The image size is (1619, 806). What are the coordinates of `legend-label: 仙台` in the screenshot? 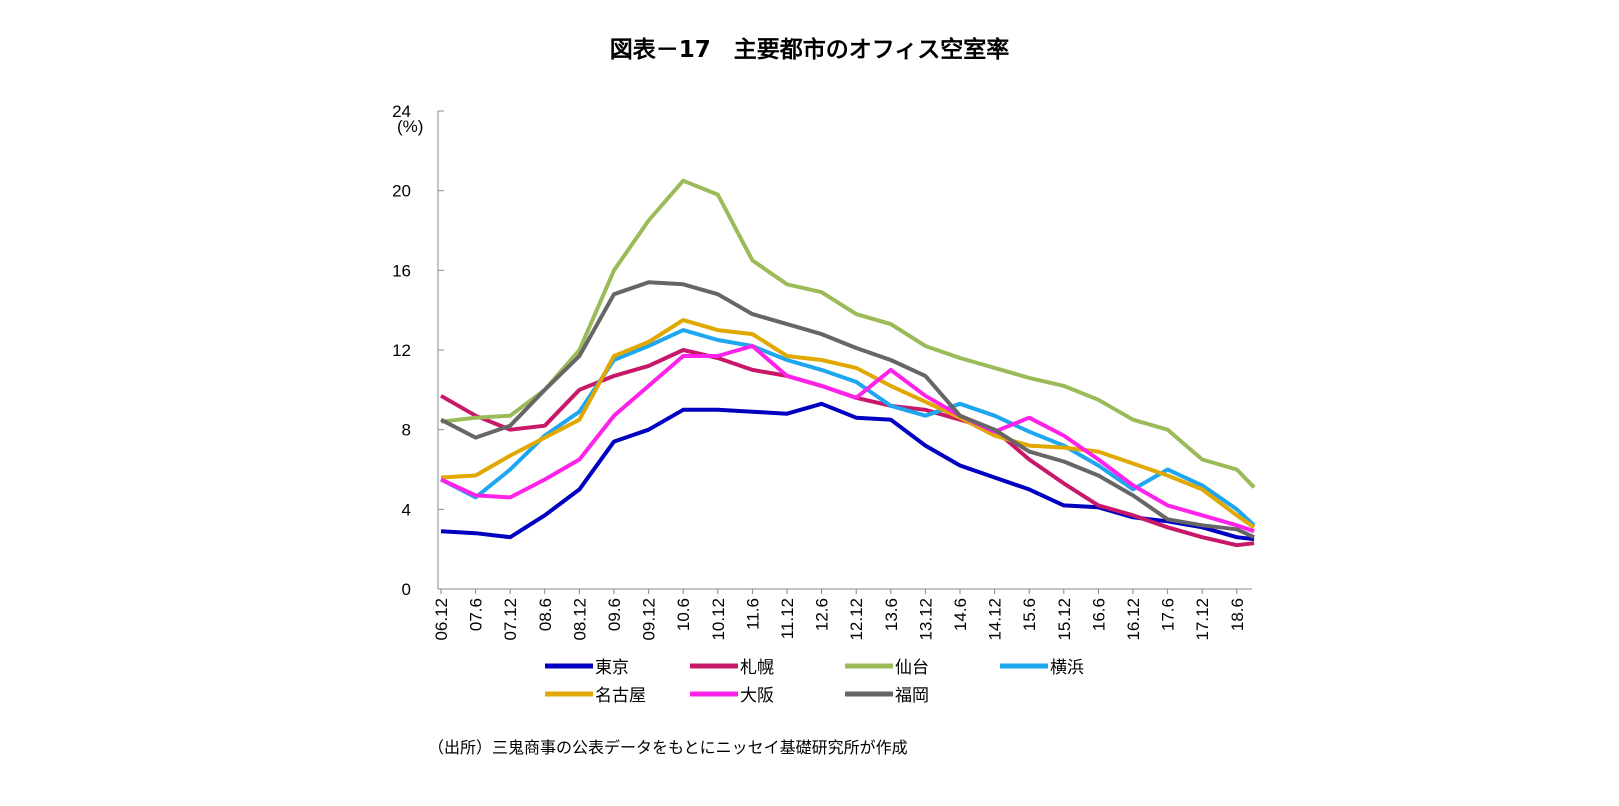 It's located at (912, 668).